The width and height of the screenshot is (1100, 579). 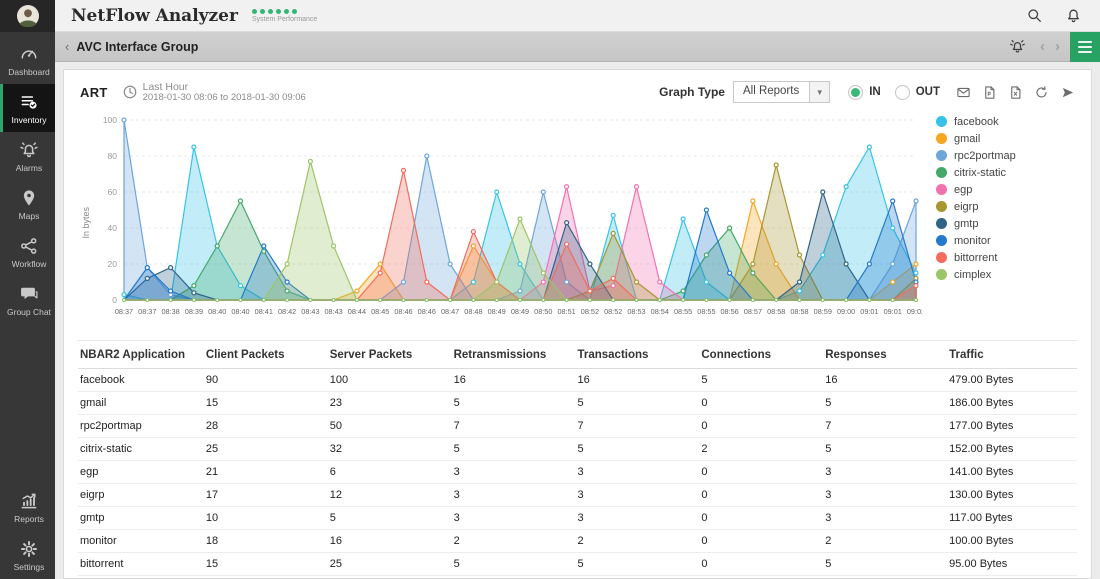 What do you see at coordinates (29, 102) in the screenshot?
I see `inventory-icon` at bounding box center [29, 102].